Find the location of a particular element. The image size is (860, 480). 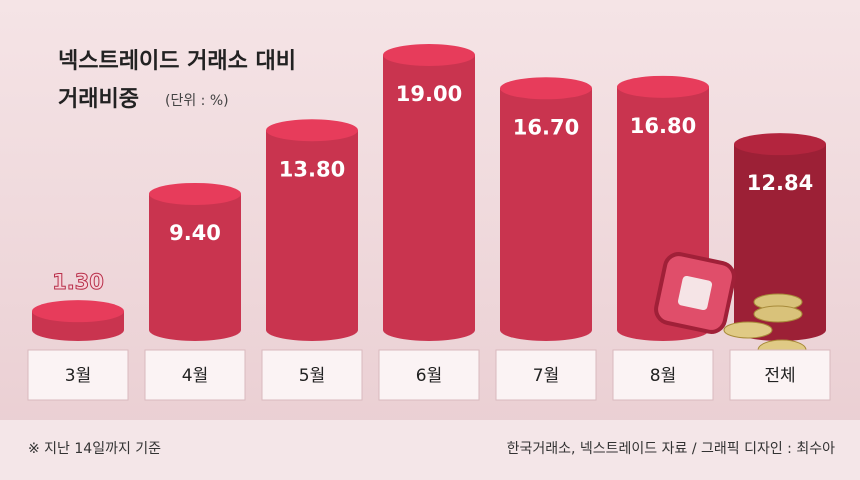

x-tick-label: 전체 is located at coordinates (779, 376).